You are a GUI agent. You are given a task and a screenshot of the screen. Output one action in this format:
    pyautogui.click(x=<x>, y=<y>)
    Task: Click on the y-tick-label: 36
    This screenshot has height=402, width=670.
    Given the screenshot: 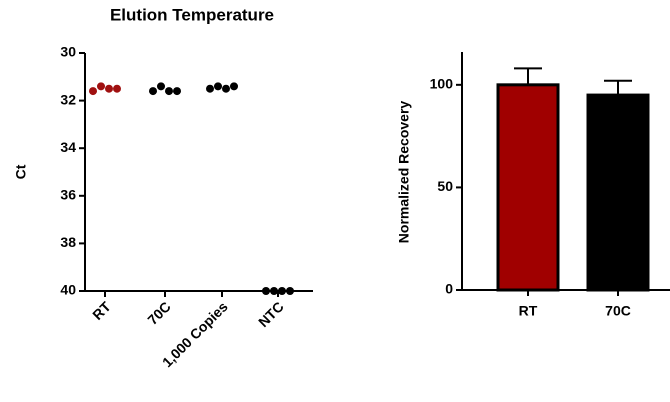 What is the action you would take?
    pyautogui.click(x=68, y=195)
    